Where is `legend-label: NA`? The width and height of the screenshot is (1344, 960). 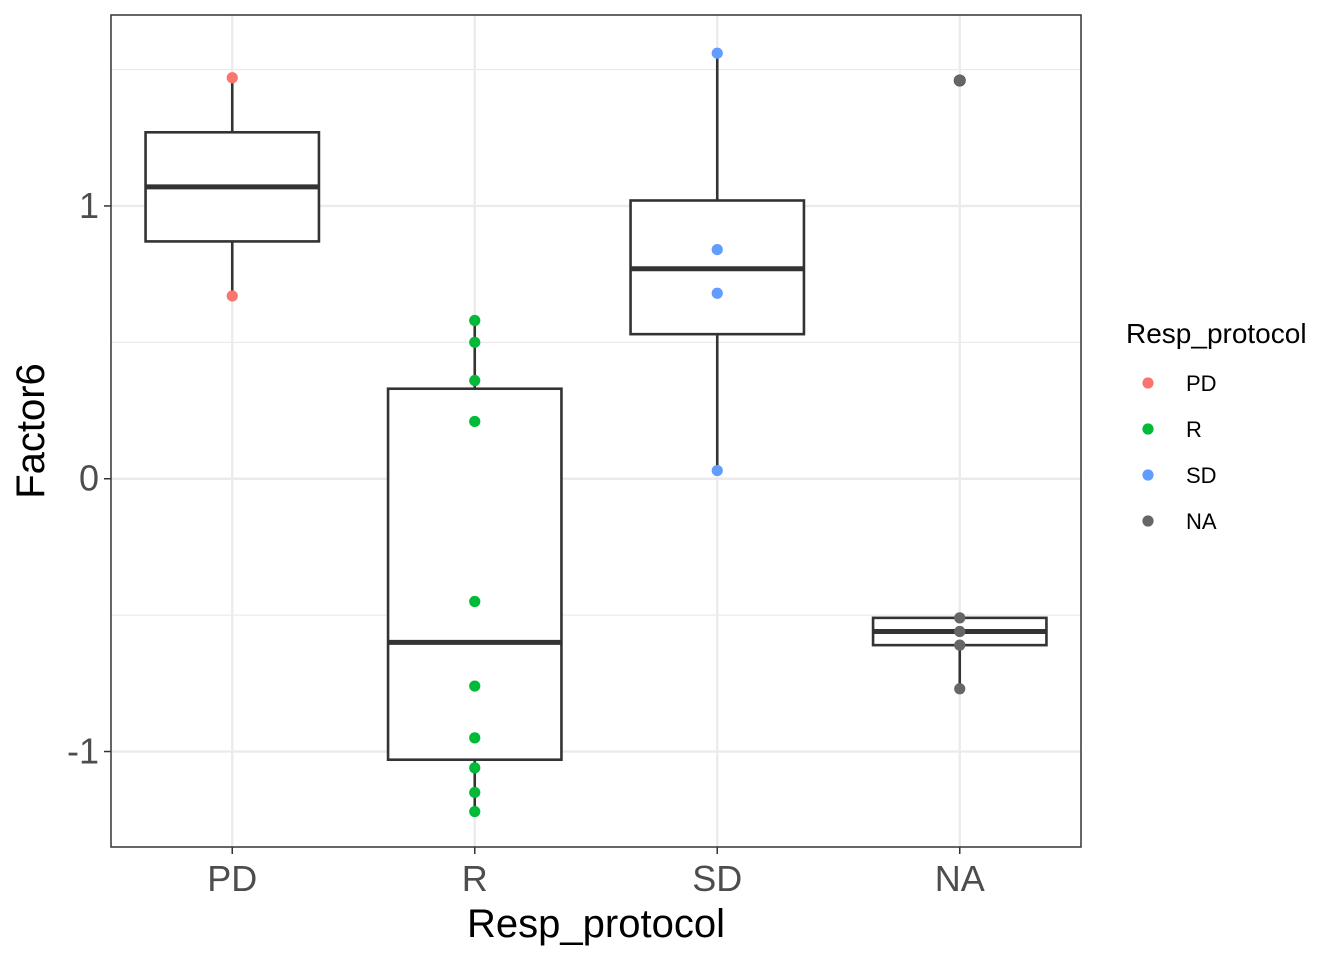
legend-label: NA is located at coordinates (1201, 521).